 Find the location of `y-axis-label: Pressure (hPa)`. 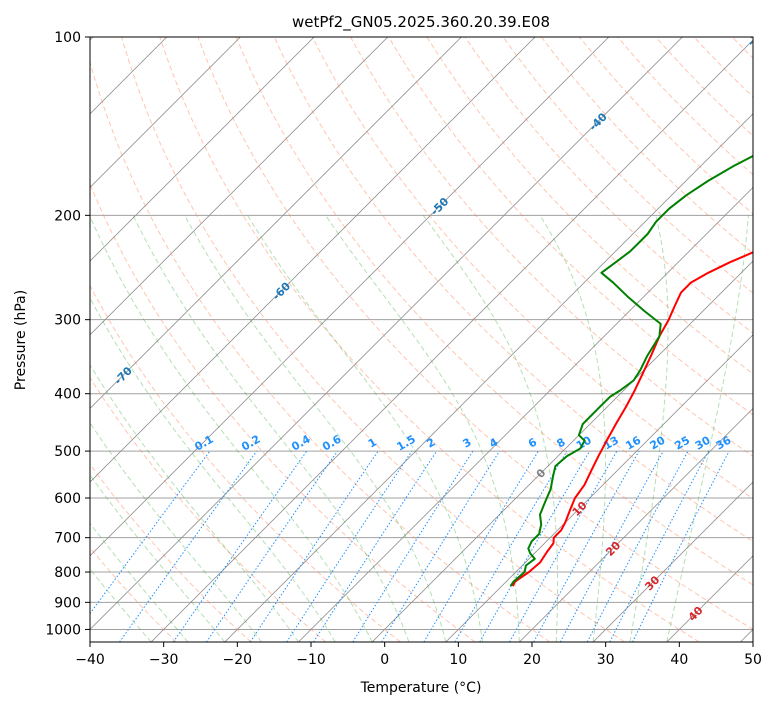

y-axis-label: Pressure (hPa) is located at coordinates (21, 340).